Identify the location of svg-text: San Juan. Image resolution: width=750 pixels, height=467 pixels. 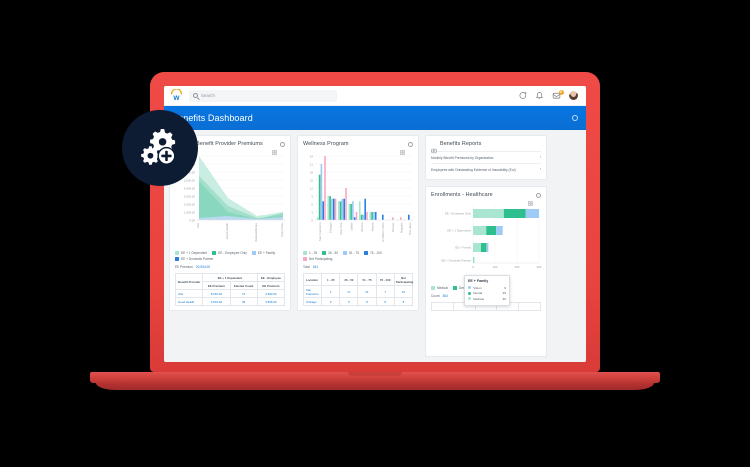
(410, 228).